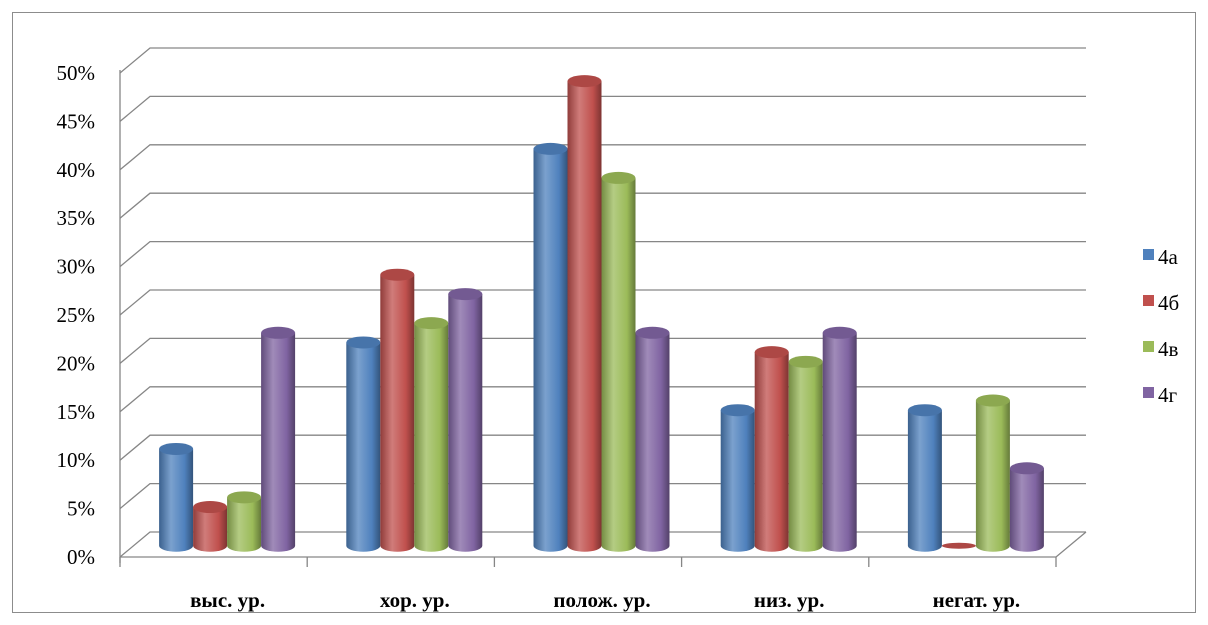 The height and width of the screenshot is (625, 1208). I want to click on y-tick-label: 45%, so click(76, 121).